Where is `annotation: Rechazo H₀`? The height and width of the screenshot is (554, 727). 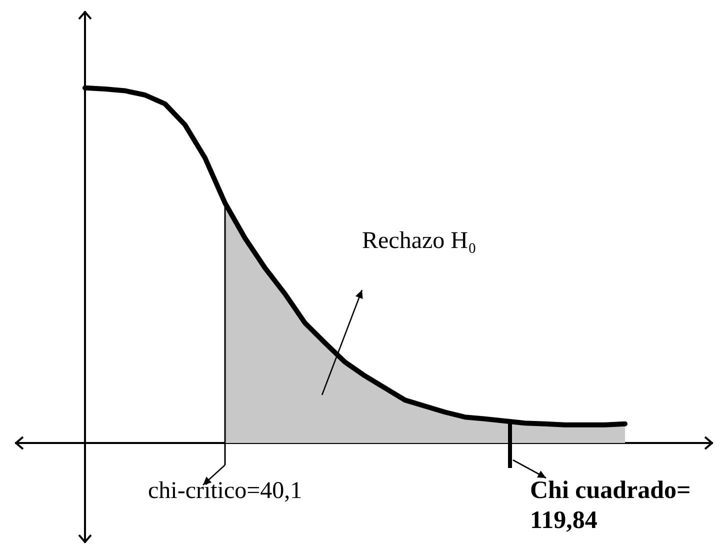
annotation: Rechazo H₀ is located at coordinates (419, 241).